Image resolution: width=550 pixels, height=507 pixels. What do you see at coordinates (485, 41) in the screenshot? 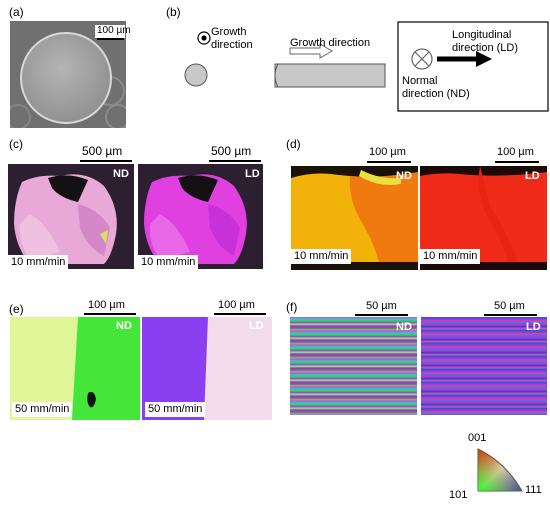
I see `longitudinal-direction-label: Longitudinal direction (LD)` at bounding box center [485, 41].